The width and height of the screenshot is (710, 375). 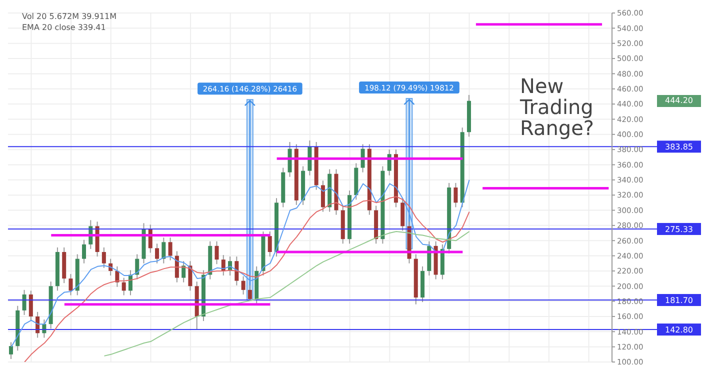 I want to click on ref-line-label: 181.70, so click(x=679, y=301).